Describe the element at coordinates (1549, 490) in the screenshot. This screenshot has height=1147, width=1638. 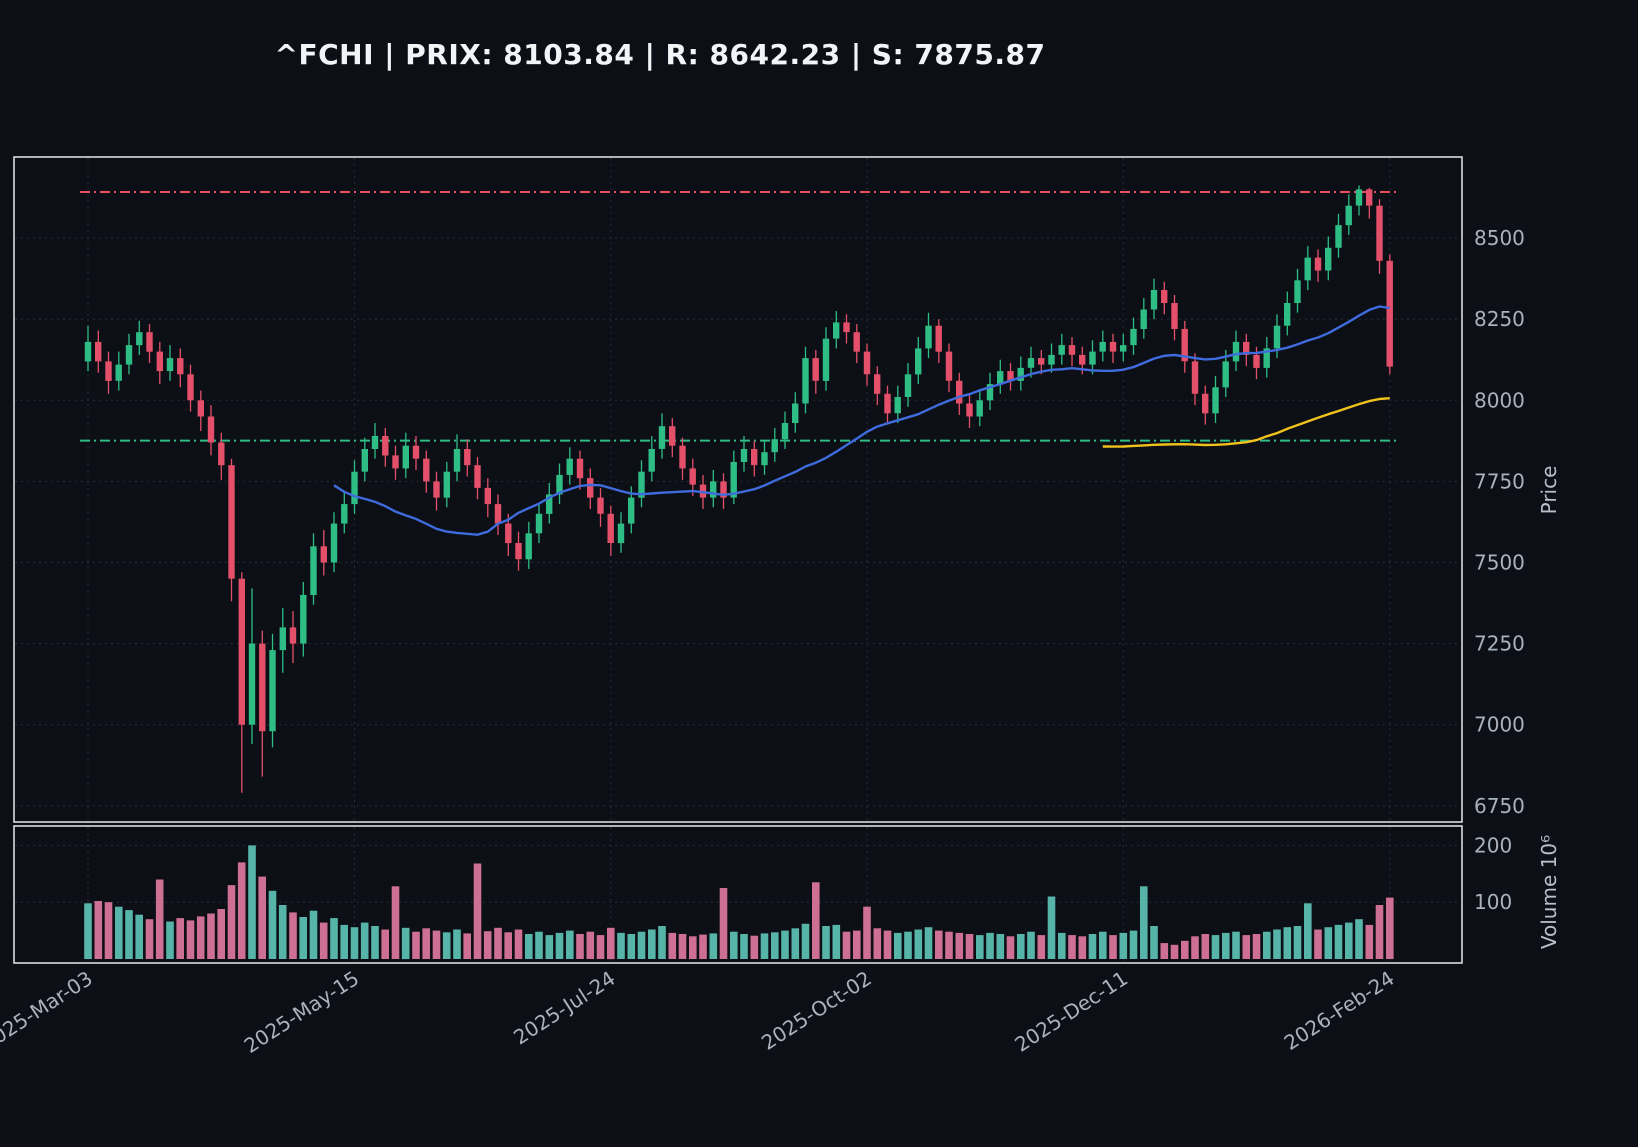
I see `price-axis-label: Price` at that location.